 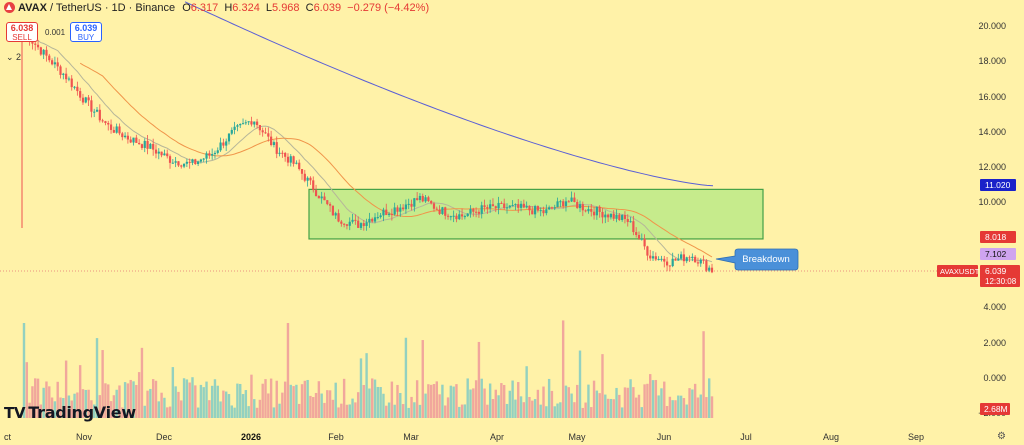 I want to click on symbol-name: AVAX, so click(x=32, y=8).